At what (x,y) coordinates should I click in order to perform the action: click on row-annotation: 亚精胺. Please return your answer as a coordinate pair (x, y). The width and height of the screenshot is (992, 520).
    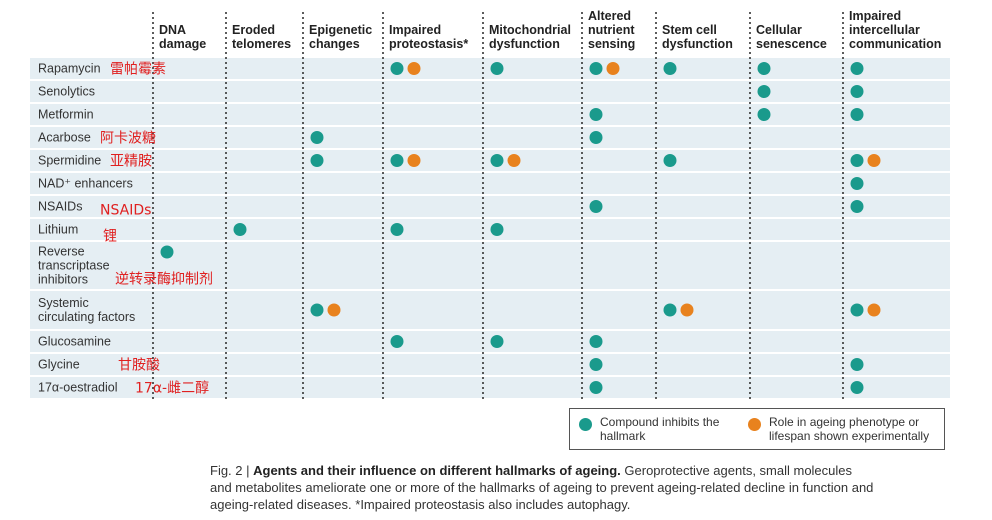
    Looking at the image, I should click on (131, 162).